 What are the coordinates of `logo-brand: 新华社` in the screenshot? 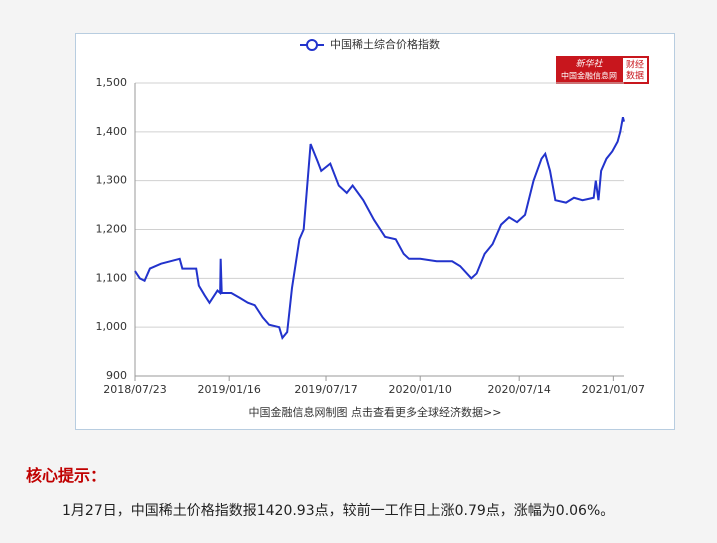 It's located at (589, 64).